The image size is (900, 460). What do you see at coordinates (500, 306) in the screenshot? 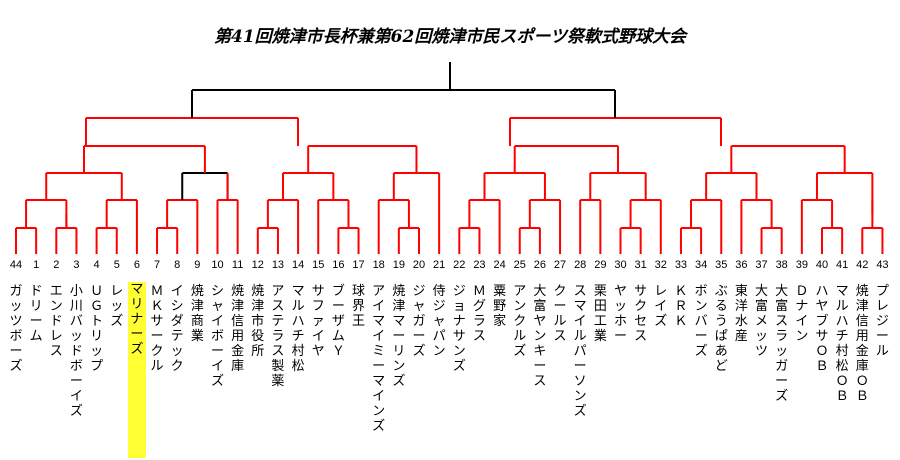
I see `team-name: 粟野家` at bounding box center [500, 306].